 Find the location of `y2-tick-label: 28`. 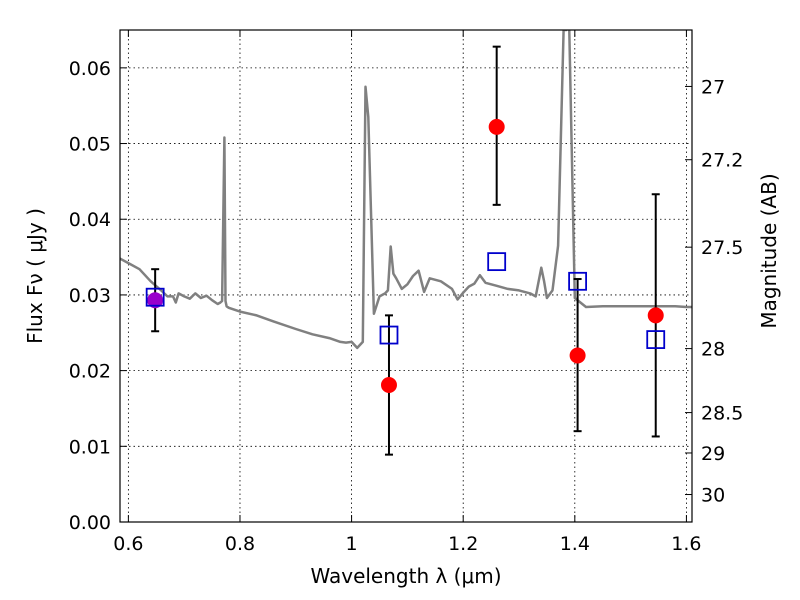

y2-tick-label: 28 is located at coordinates (713, 350).